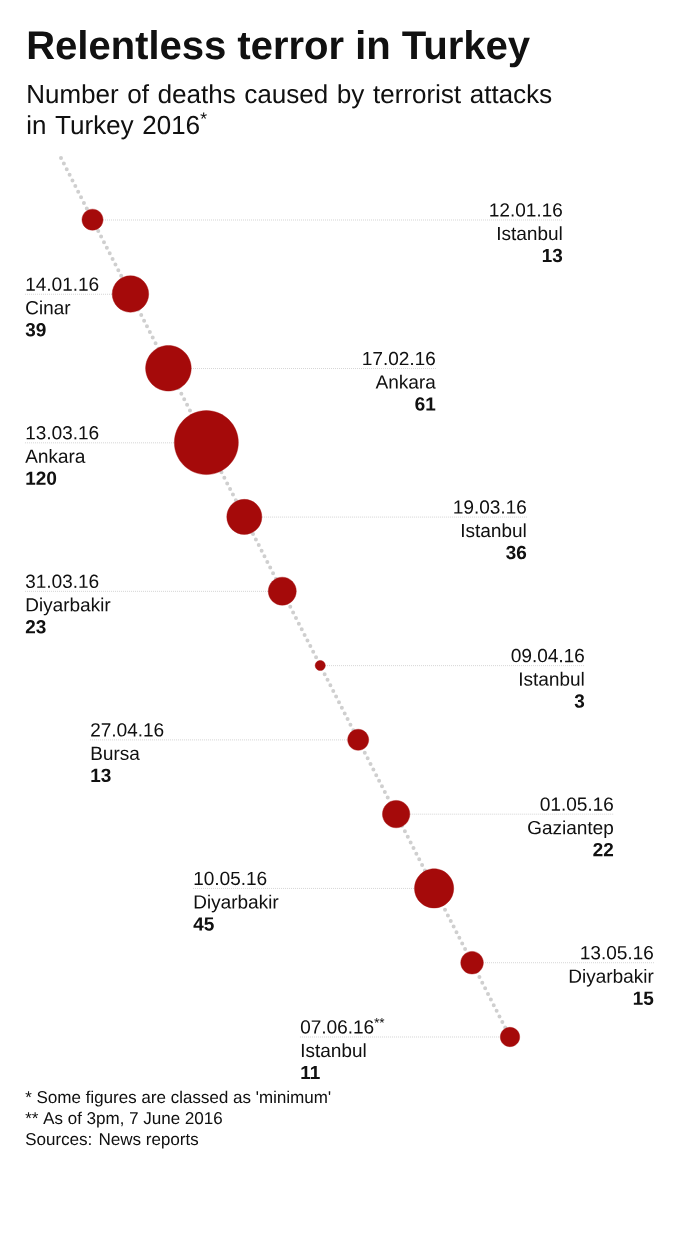  I want to click on data-label: 22, so click(603, 849).